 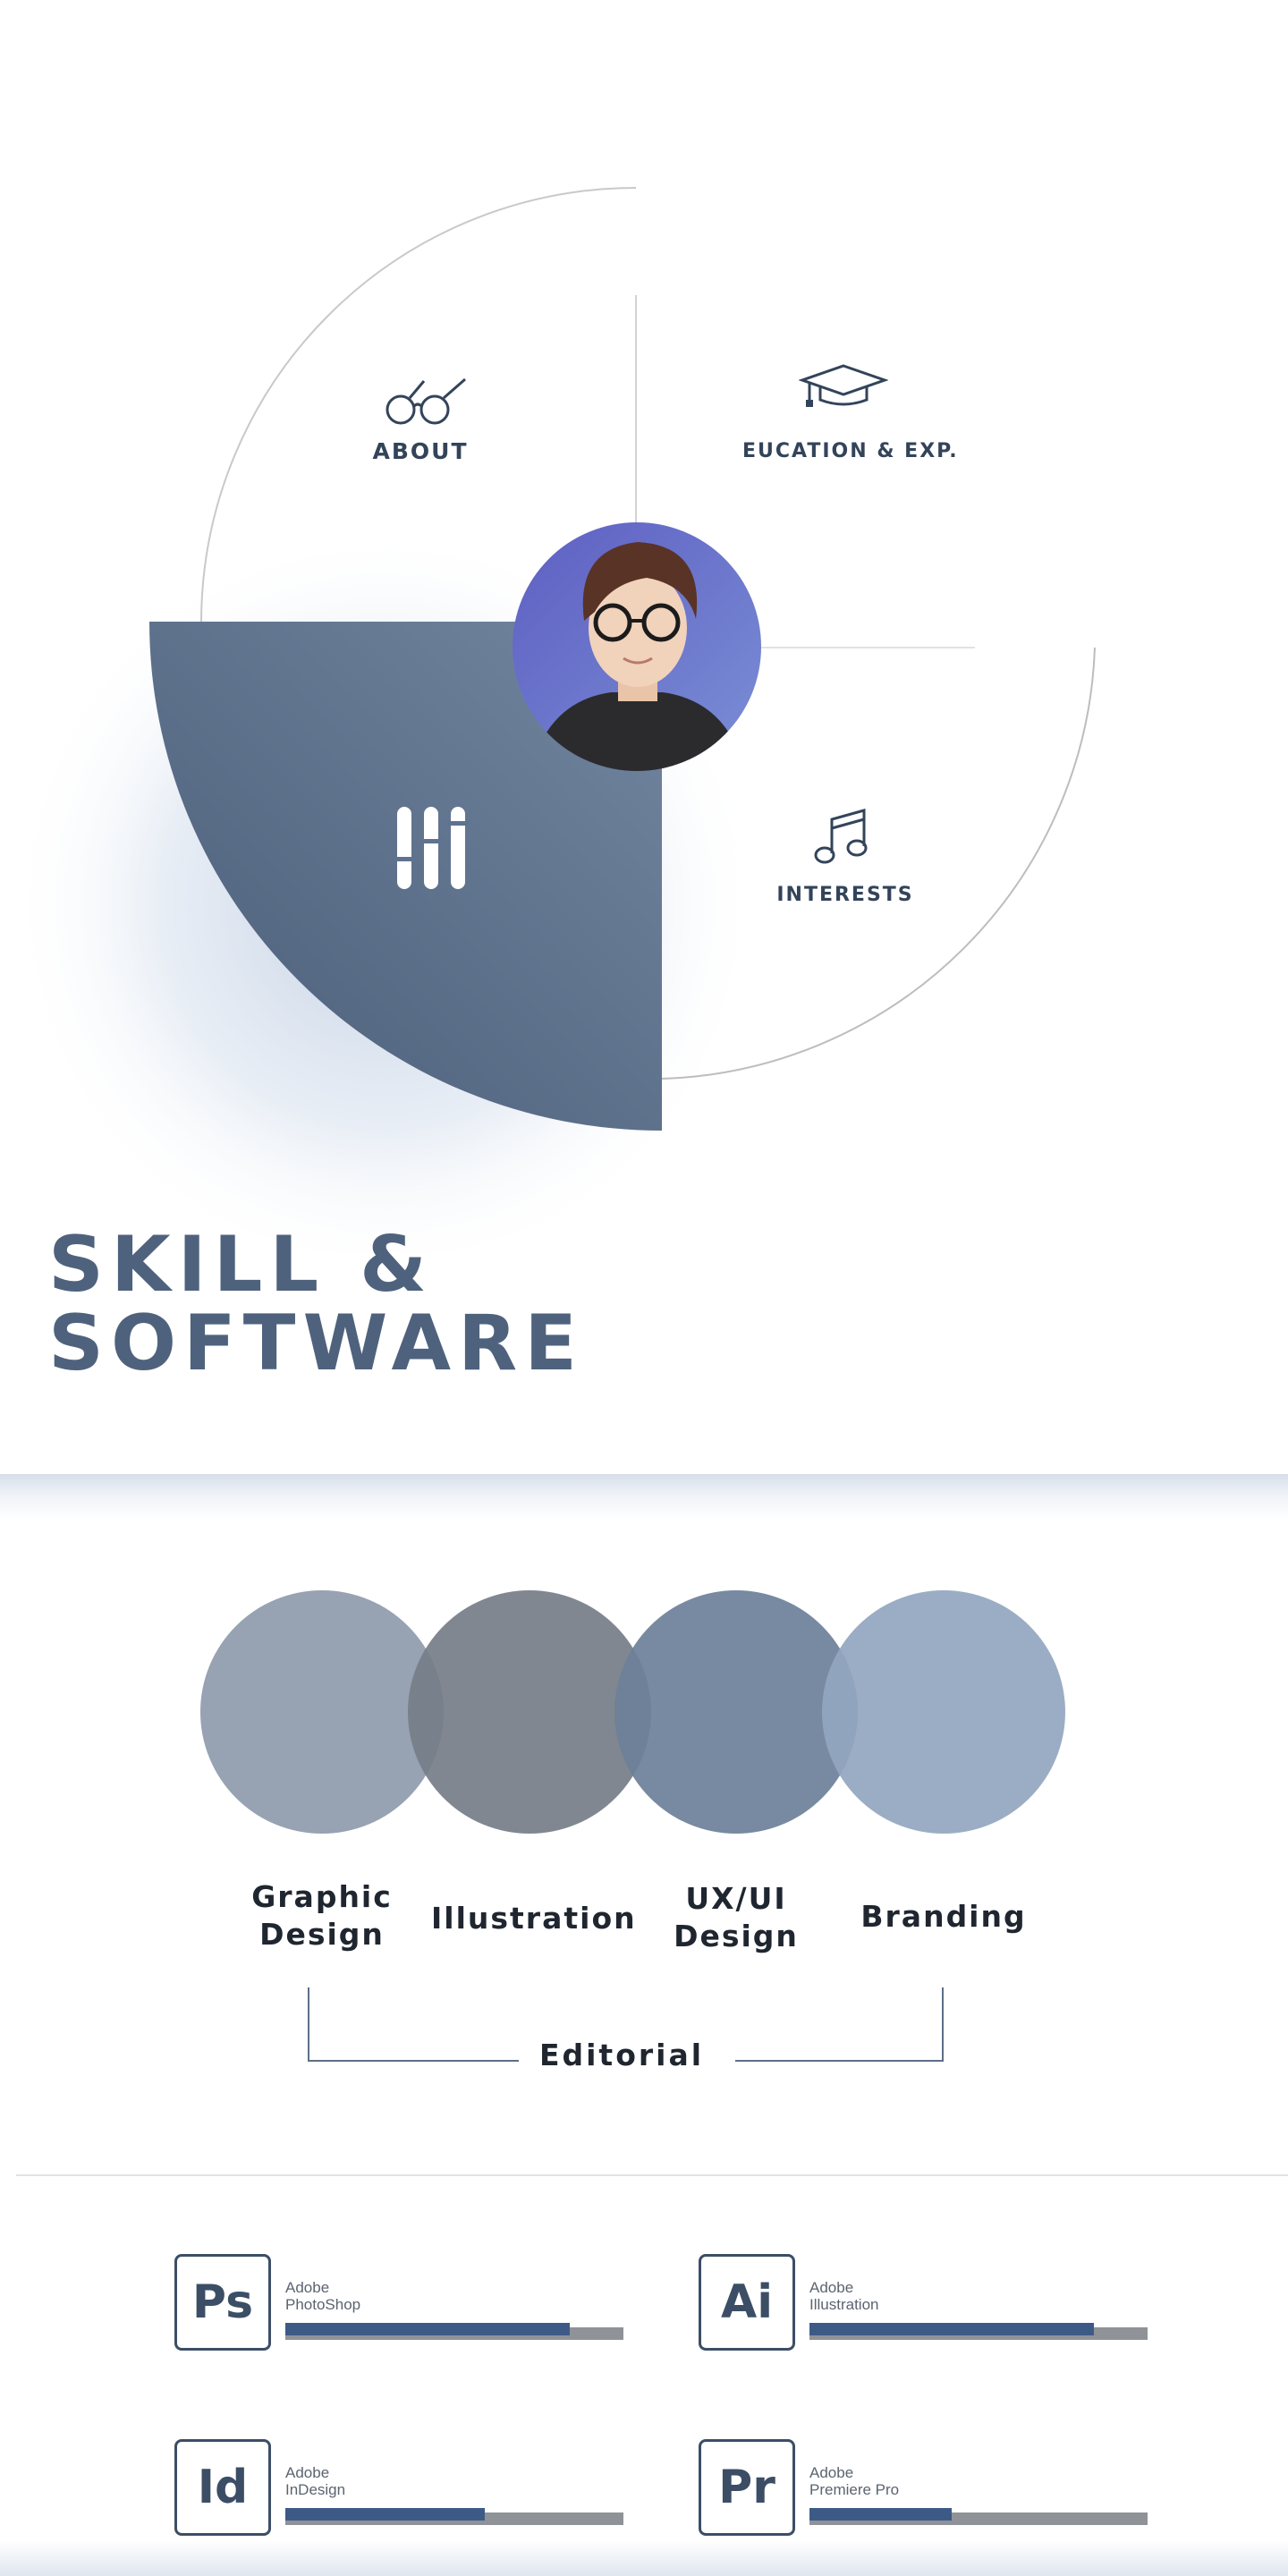 What do you see at coordinates (407, 2488) in the screenshot?
I see `software-item-indesign: Id Adobe InDesign` at bounding box center [407, 2488].